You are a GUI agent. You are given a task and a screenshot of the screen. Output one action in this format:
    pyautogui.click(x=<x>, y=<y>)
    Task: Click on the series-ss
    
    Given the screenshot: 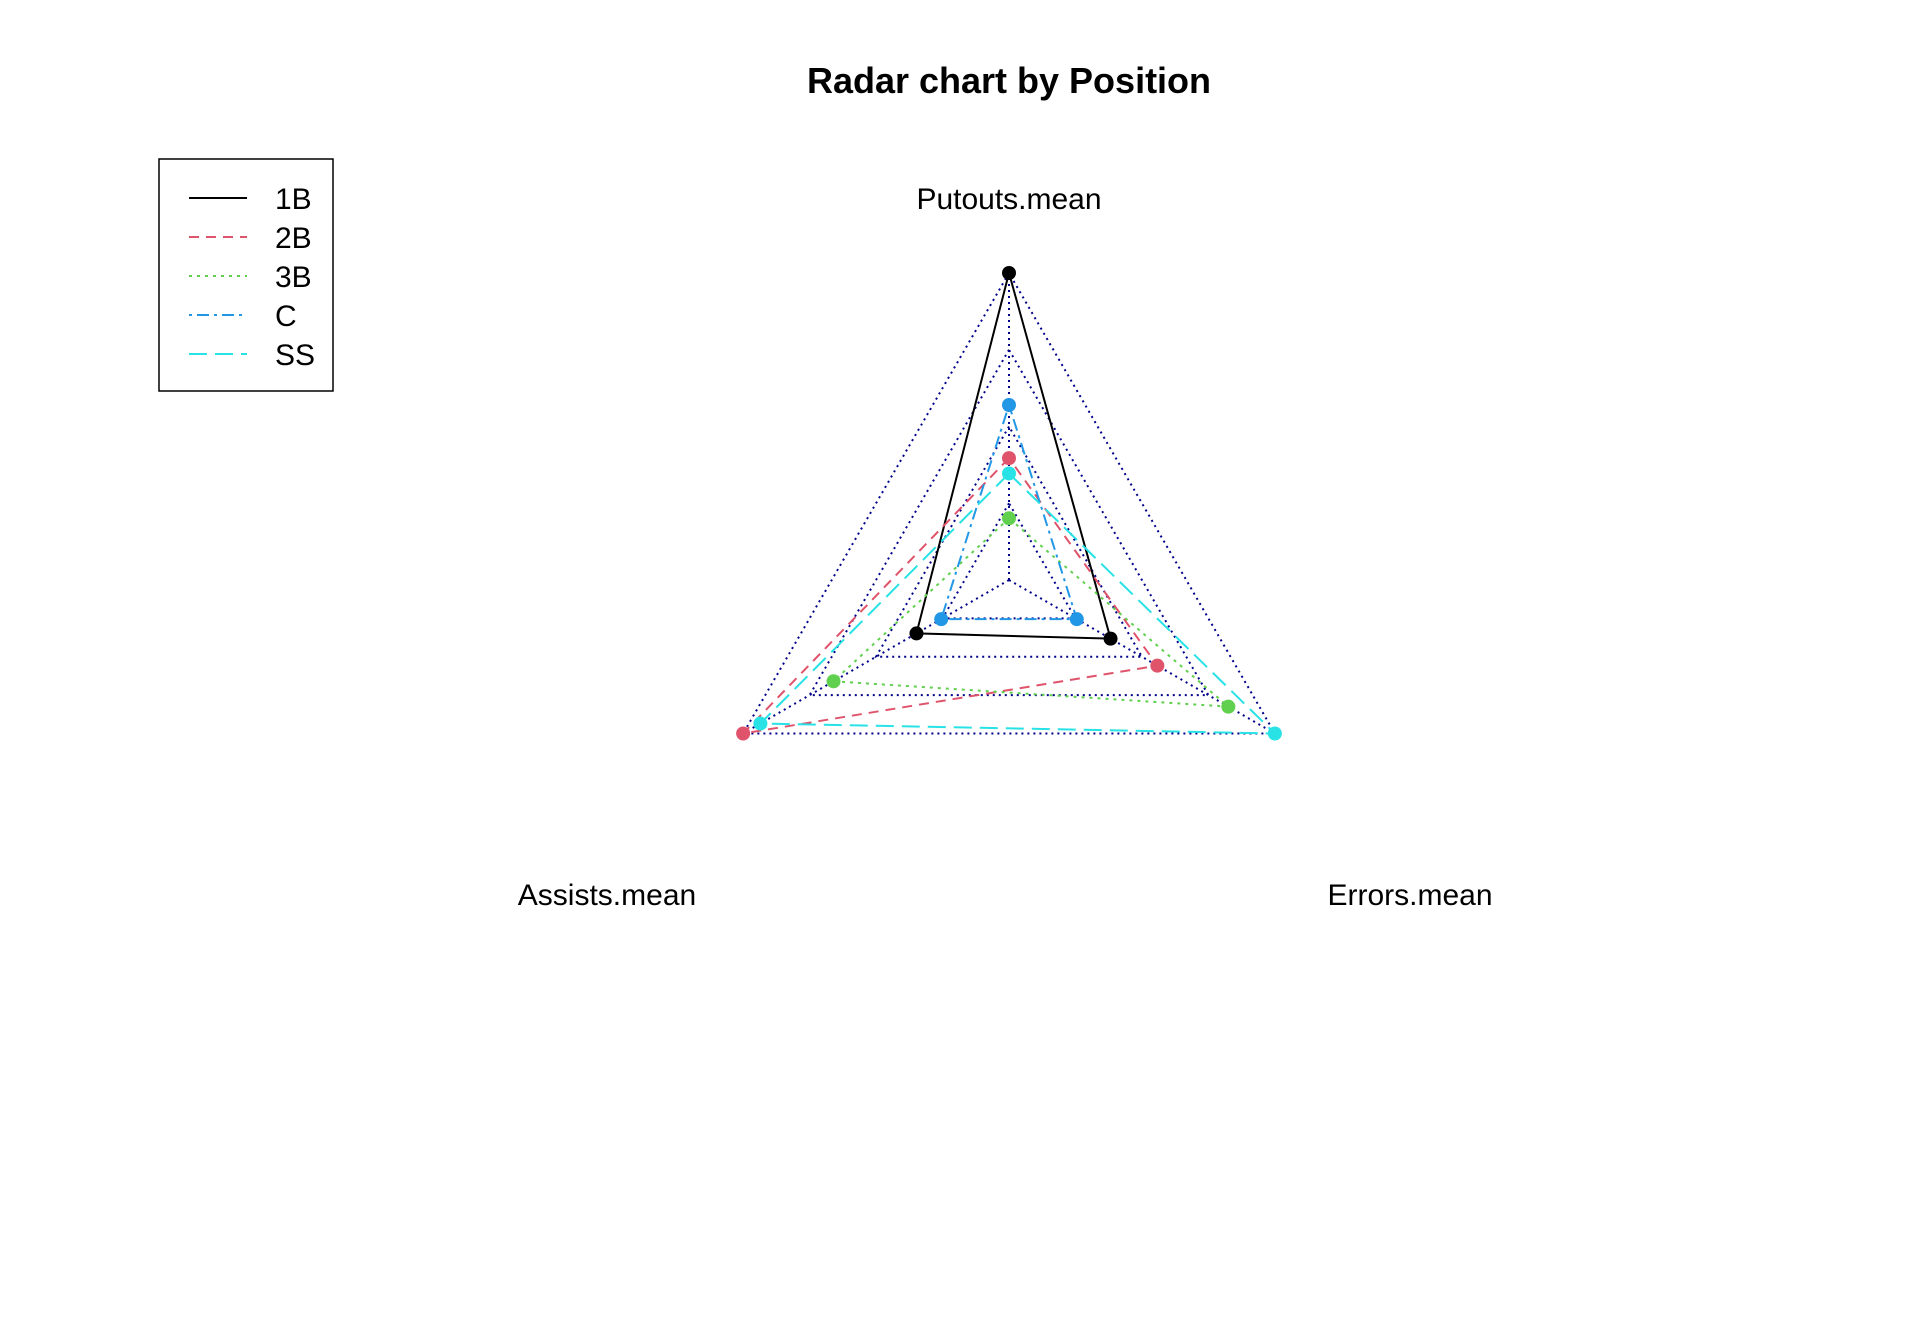 What is the action you would take?
    pyautogui.click(x=1017, y=603)
    